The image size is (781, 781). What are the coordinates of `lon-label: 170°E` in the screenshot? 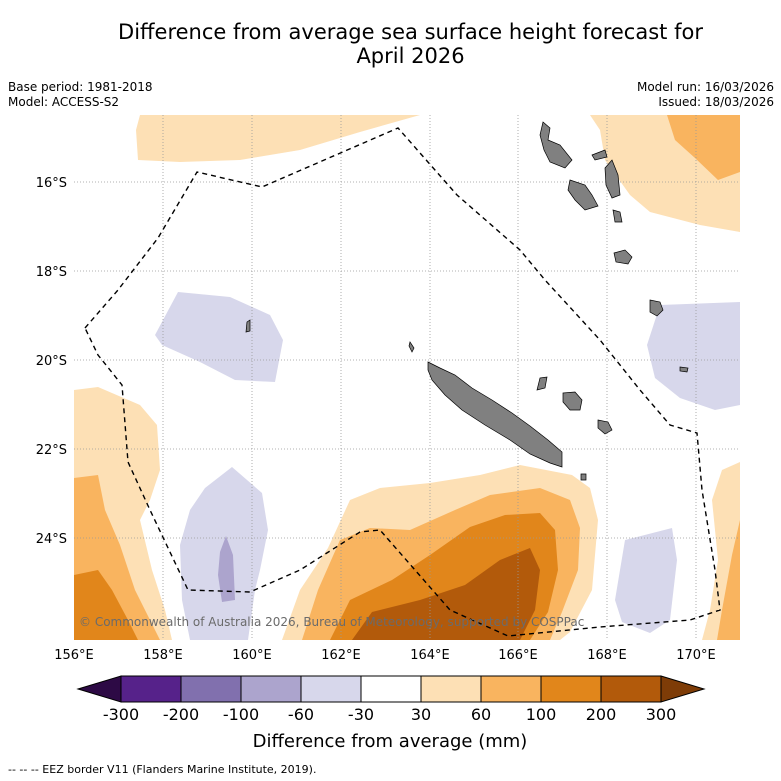 It's located at (696, 655).